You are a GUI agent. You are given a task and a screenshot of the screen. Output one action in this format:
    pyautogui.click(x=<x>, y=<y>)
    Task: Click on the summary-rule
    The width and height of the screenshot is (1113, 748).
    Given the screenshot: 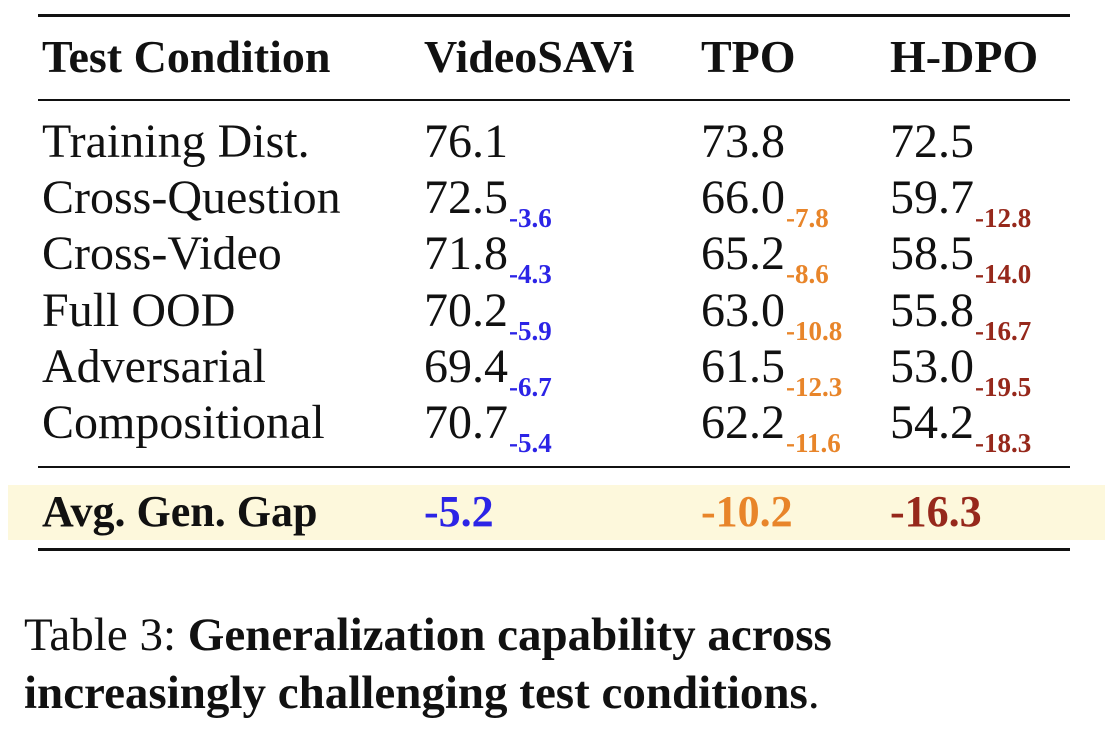 What is the action you would take?
    pyautogui.click(x=554, y=467)
    